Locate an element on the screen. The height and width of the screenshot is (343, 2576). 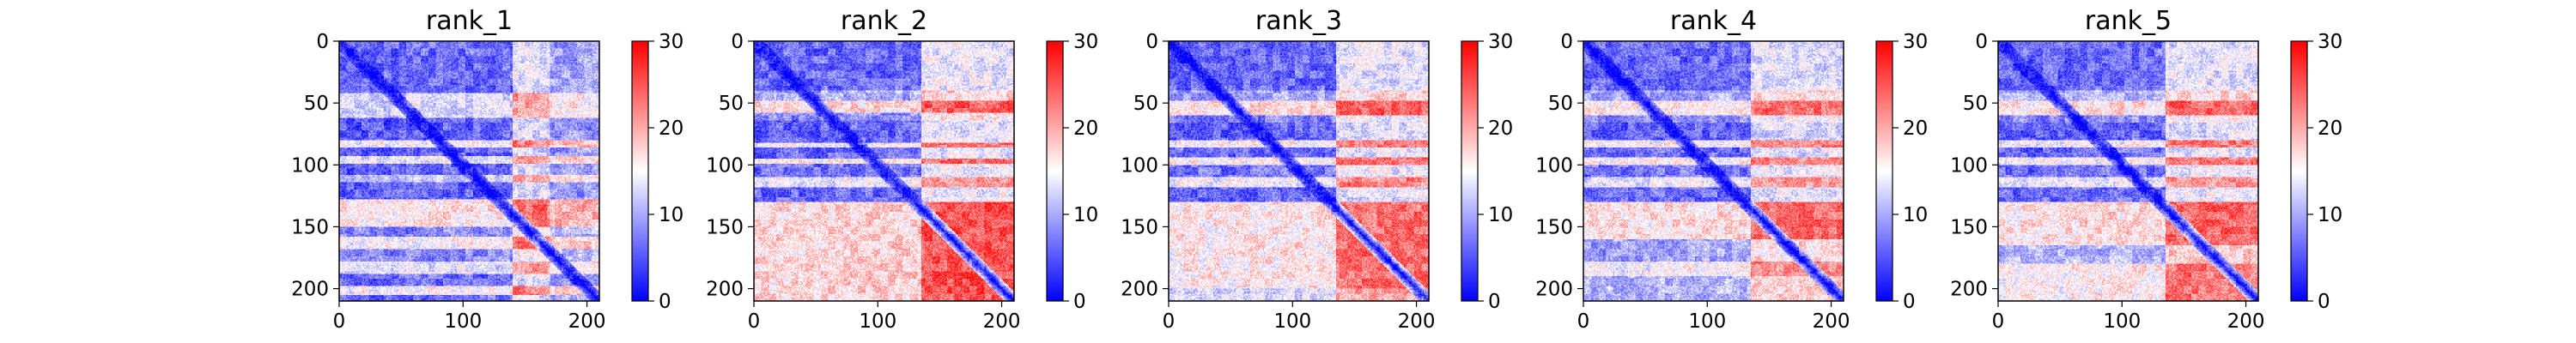
chart-title: rank_4 is located at coordinates (1714, 21).